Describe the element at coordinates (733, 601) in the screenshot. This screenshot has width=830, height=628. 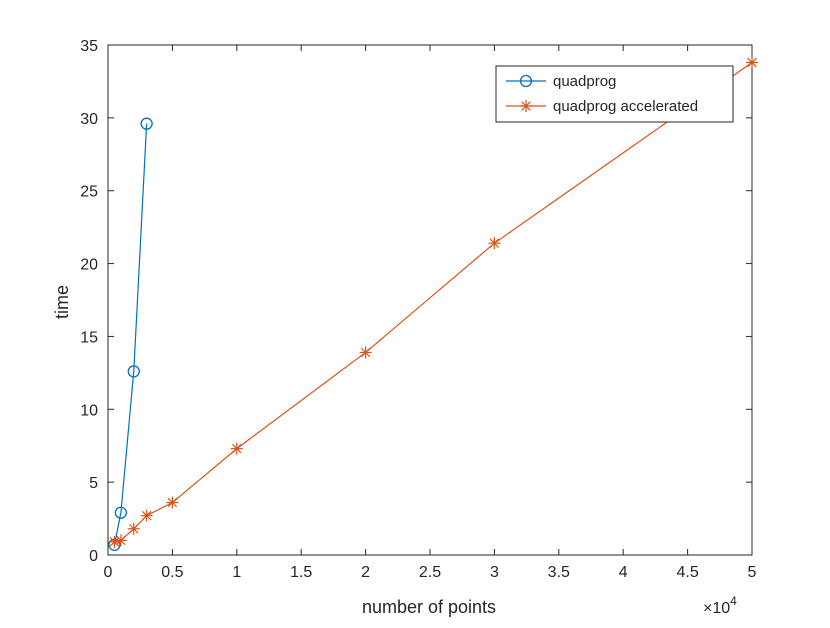
I see `x-axis-exponent-power: 4` at that location.